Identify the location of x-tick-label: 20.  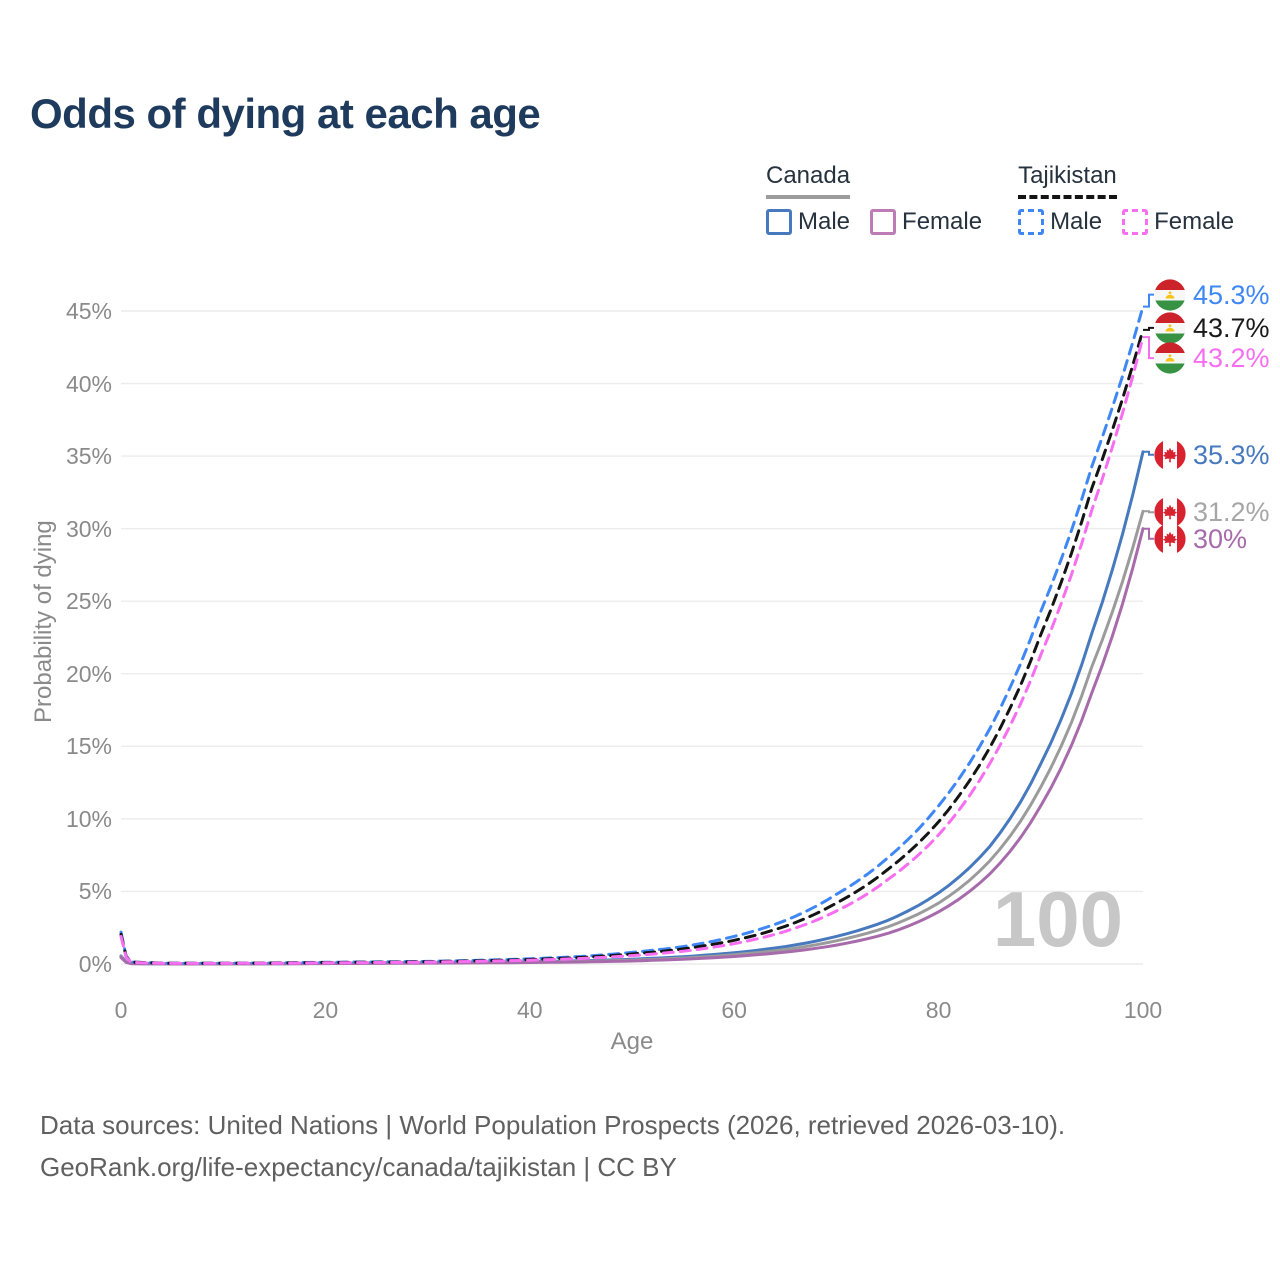
(325, 1010).